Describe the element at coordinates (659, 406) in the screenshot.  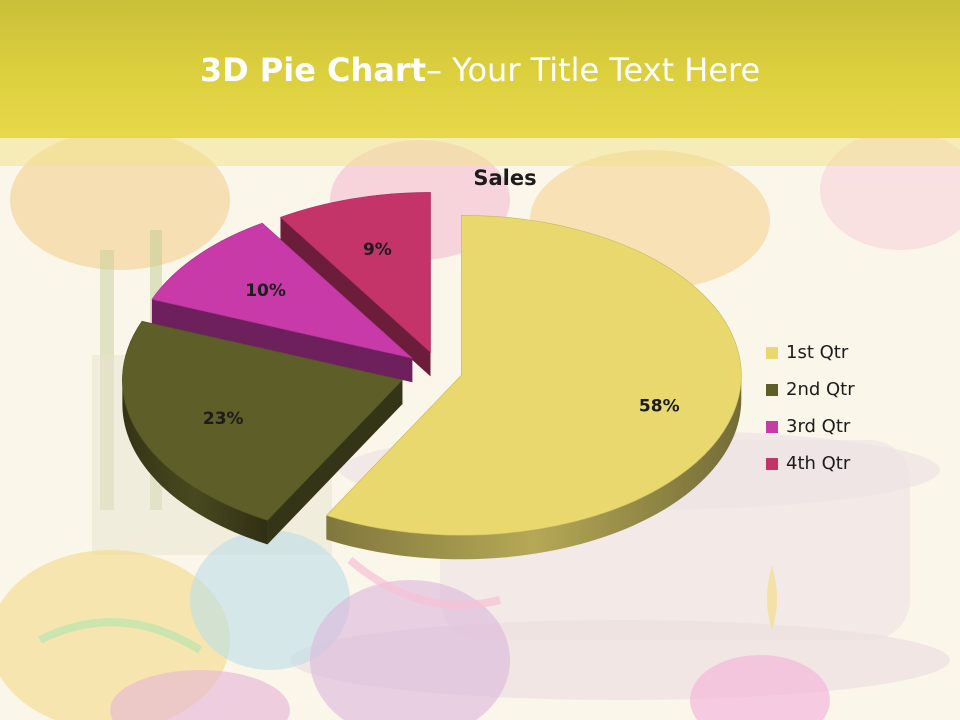
I see `data-label-1: 58%` at that location.